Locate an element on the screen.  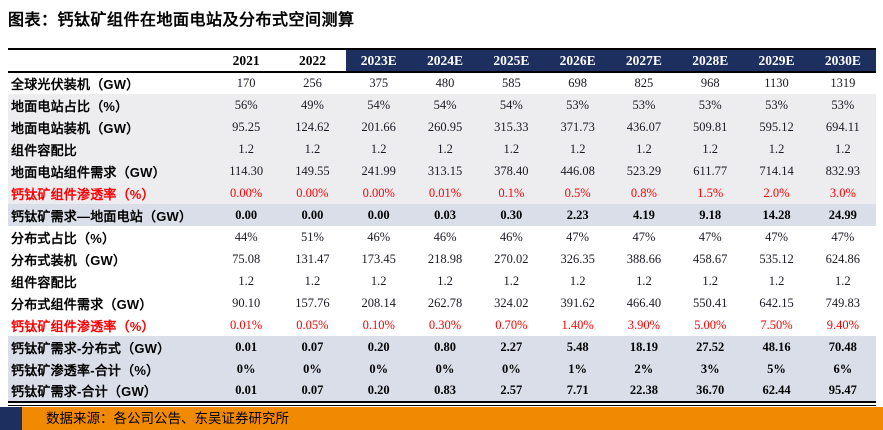
cell-value: 624.86 is located at coordinates (842, 259).